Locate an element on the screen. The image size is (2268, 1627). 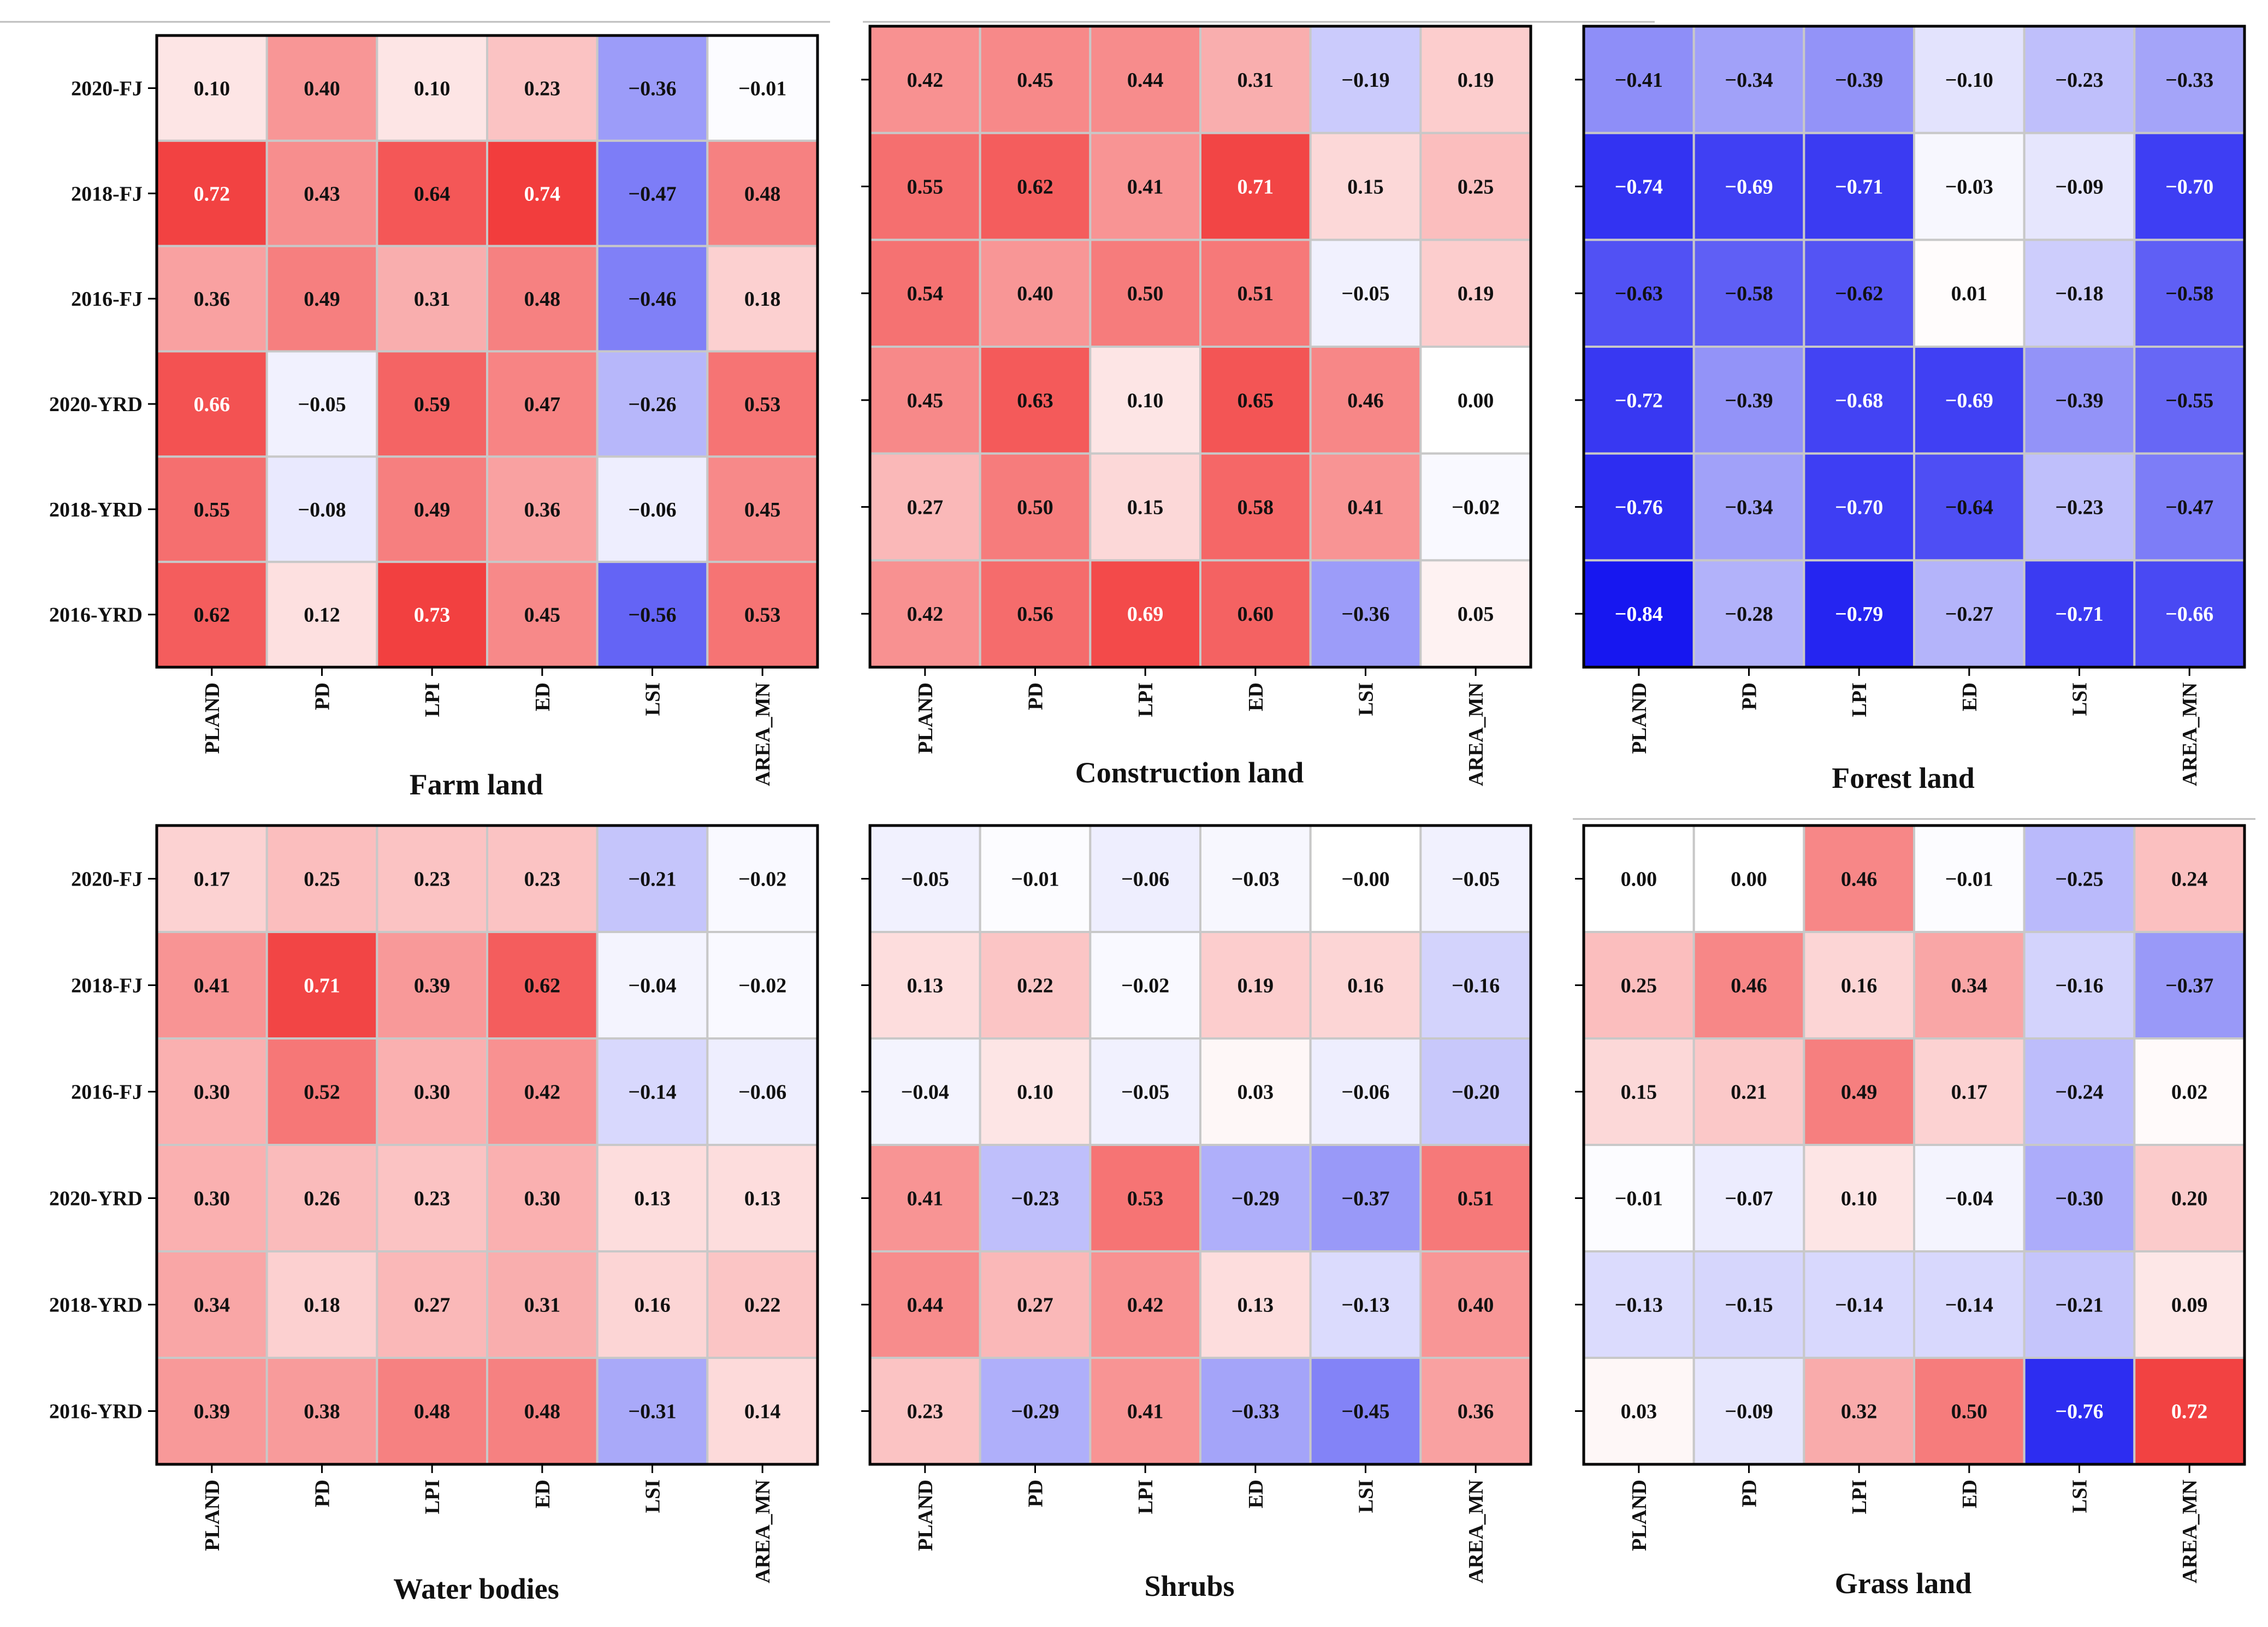
cell-value-label: −0.01 is located at coordinates (1639, 1198).